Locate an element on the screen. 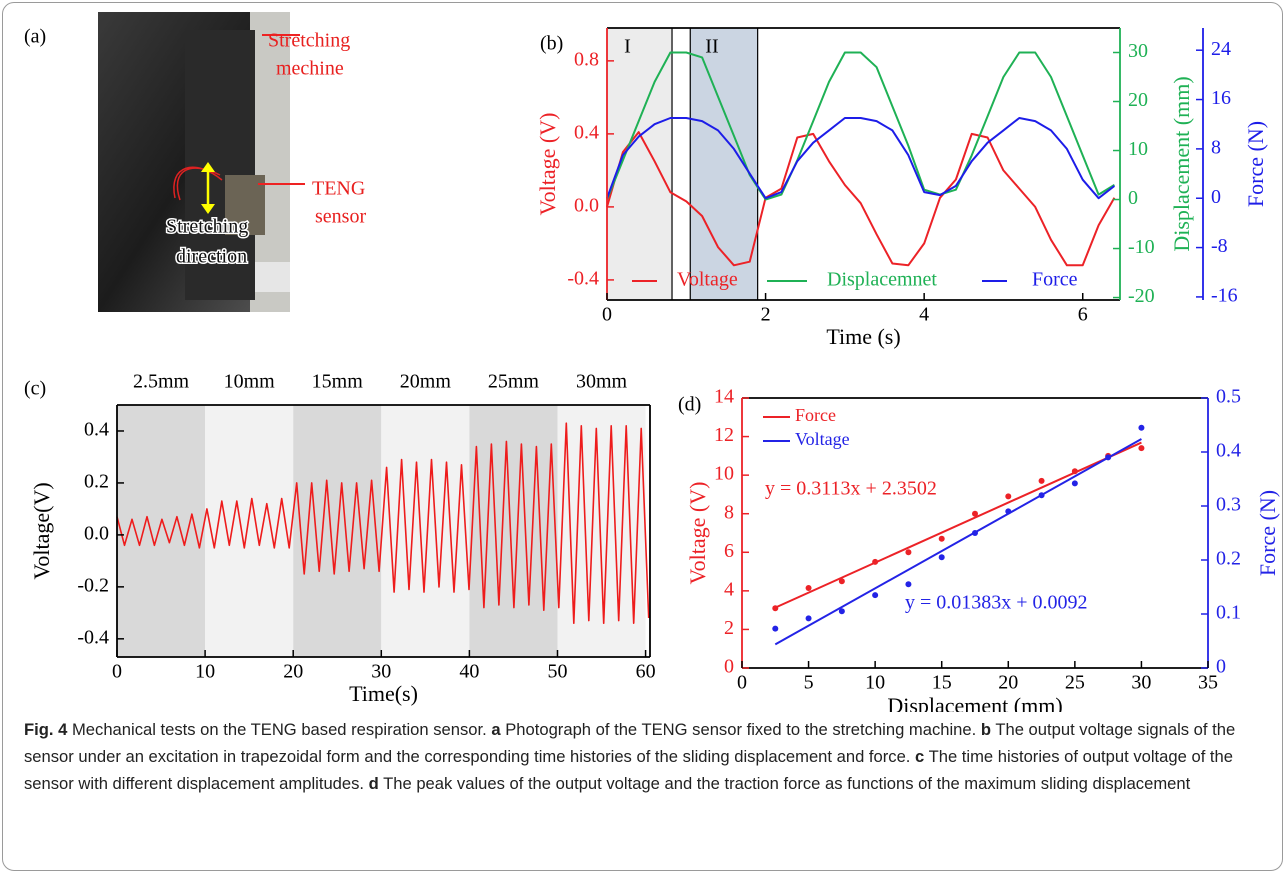 The height and width of the screenshot is (875, 1287). y-tick-label: 12 is located at coordinates (724, 435).